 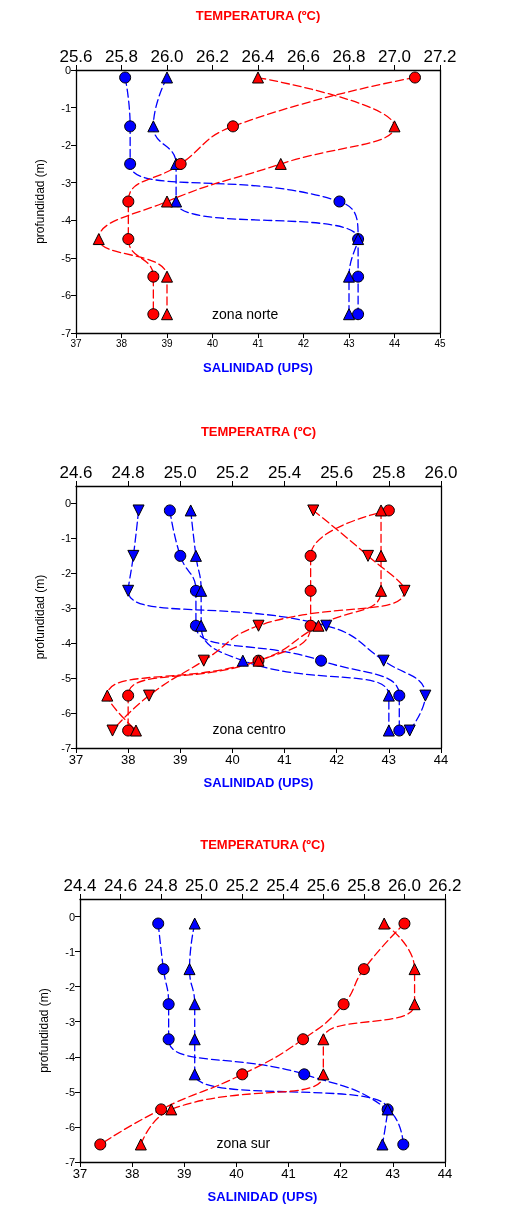 What do you see at coordinates (349, 56) in the screenshot?
I see `x2-tick-label: 26.8` at bounding box center [349, 56].